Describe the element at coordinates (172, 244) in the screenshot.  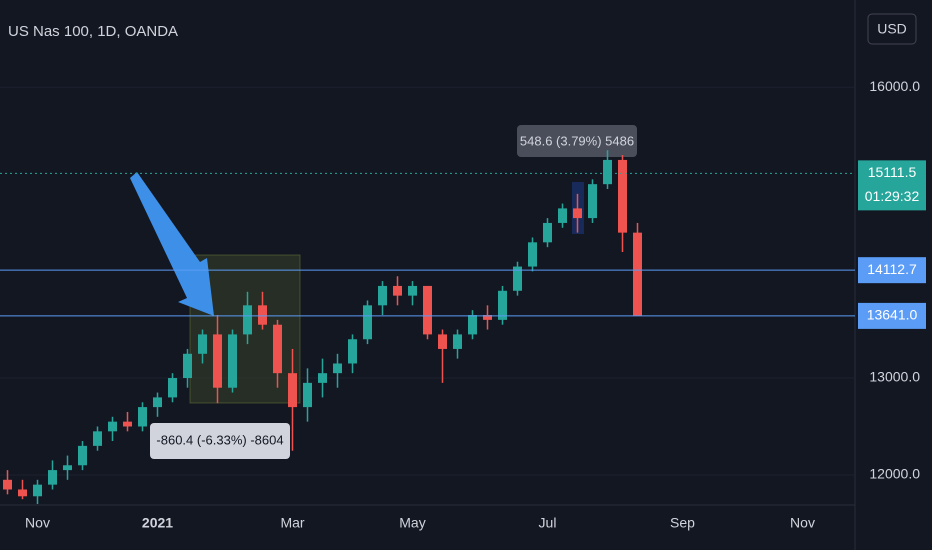
I see `arrow` at that location.